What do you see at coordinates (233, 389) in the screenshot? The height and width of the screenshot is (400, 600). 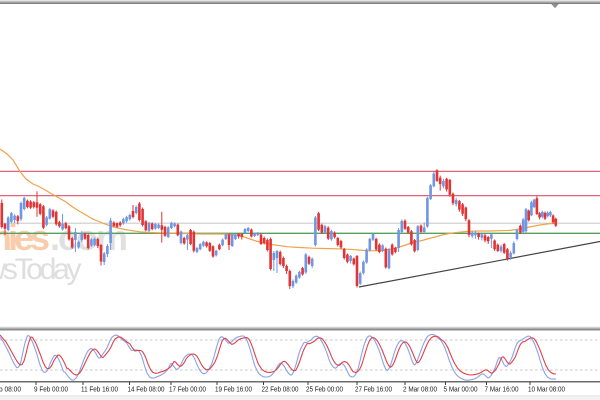 I see `svg-text: 19 Feb 16:00` at bounding box center [233, 389].